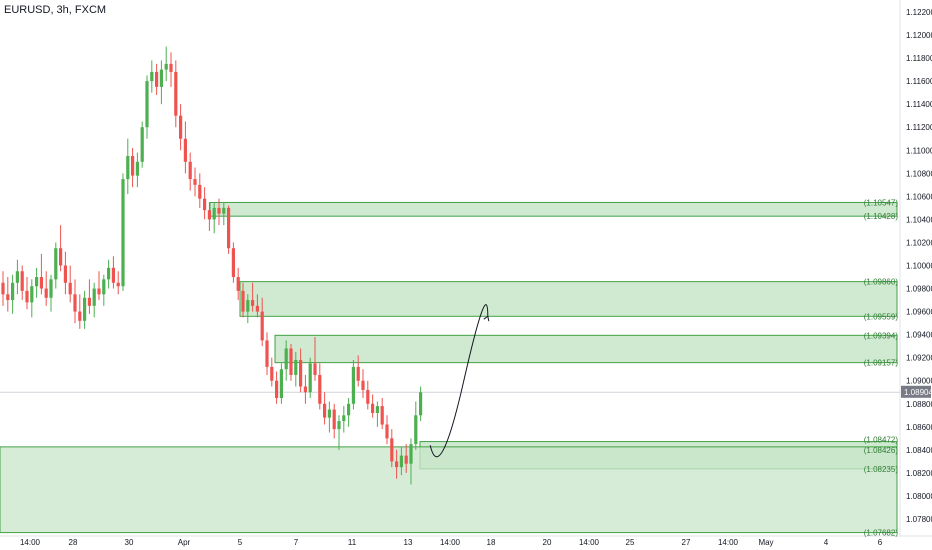 The width and height of the screenshot is (932, 550). Describe the element at coordinates (459, 381) in the screenshot. I see `projection-curve` at that location.